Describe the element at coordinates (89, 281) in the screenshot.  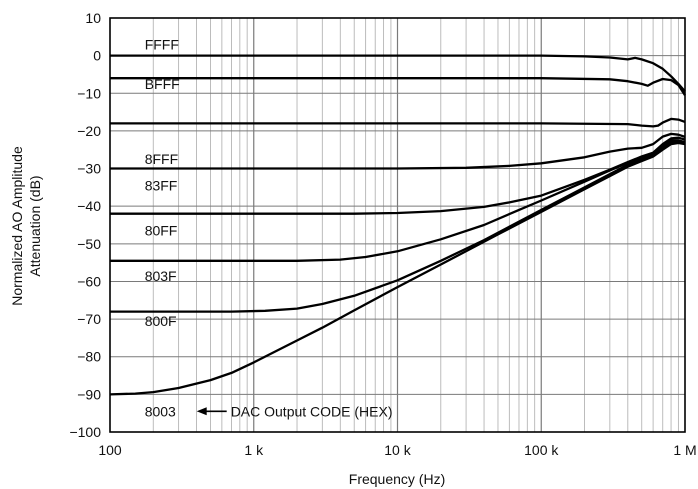
I see `y-tick-label: −60` at that location.